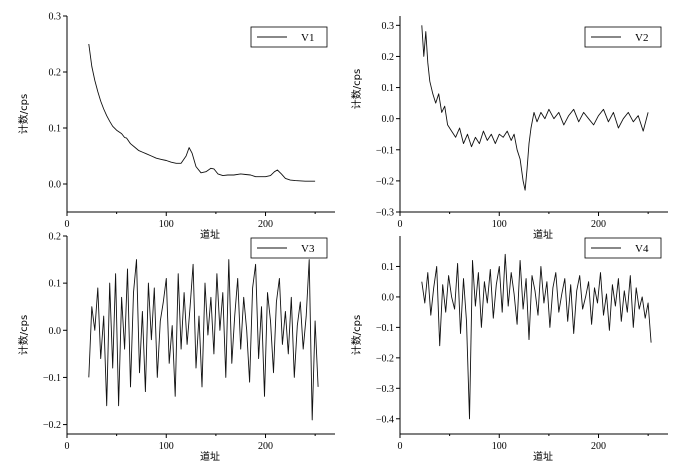 The width and height of the screenshot is (700, 461). I want to click on series-line-v1, so click(202, 112).